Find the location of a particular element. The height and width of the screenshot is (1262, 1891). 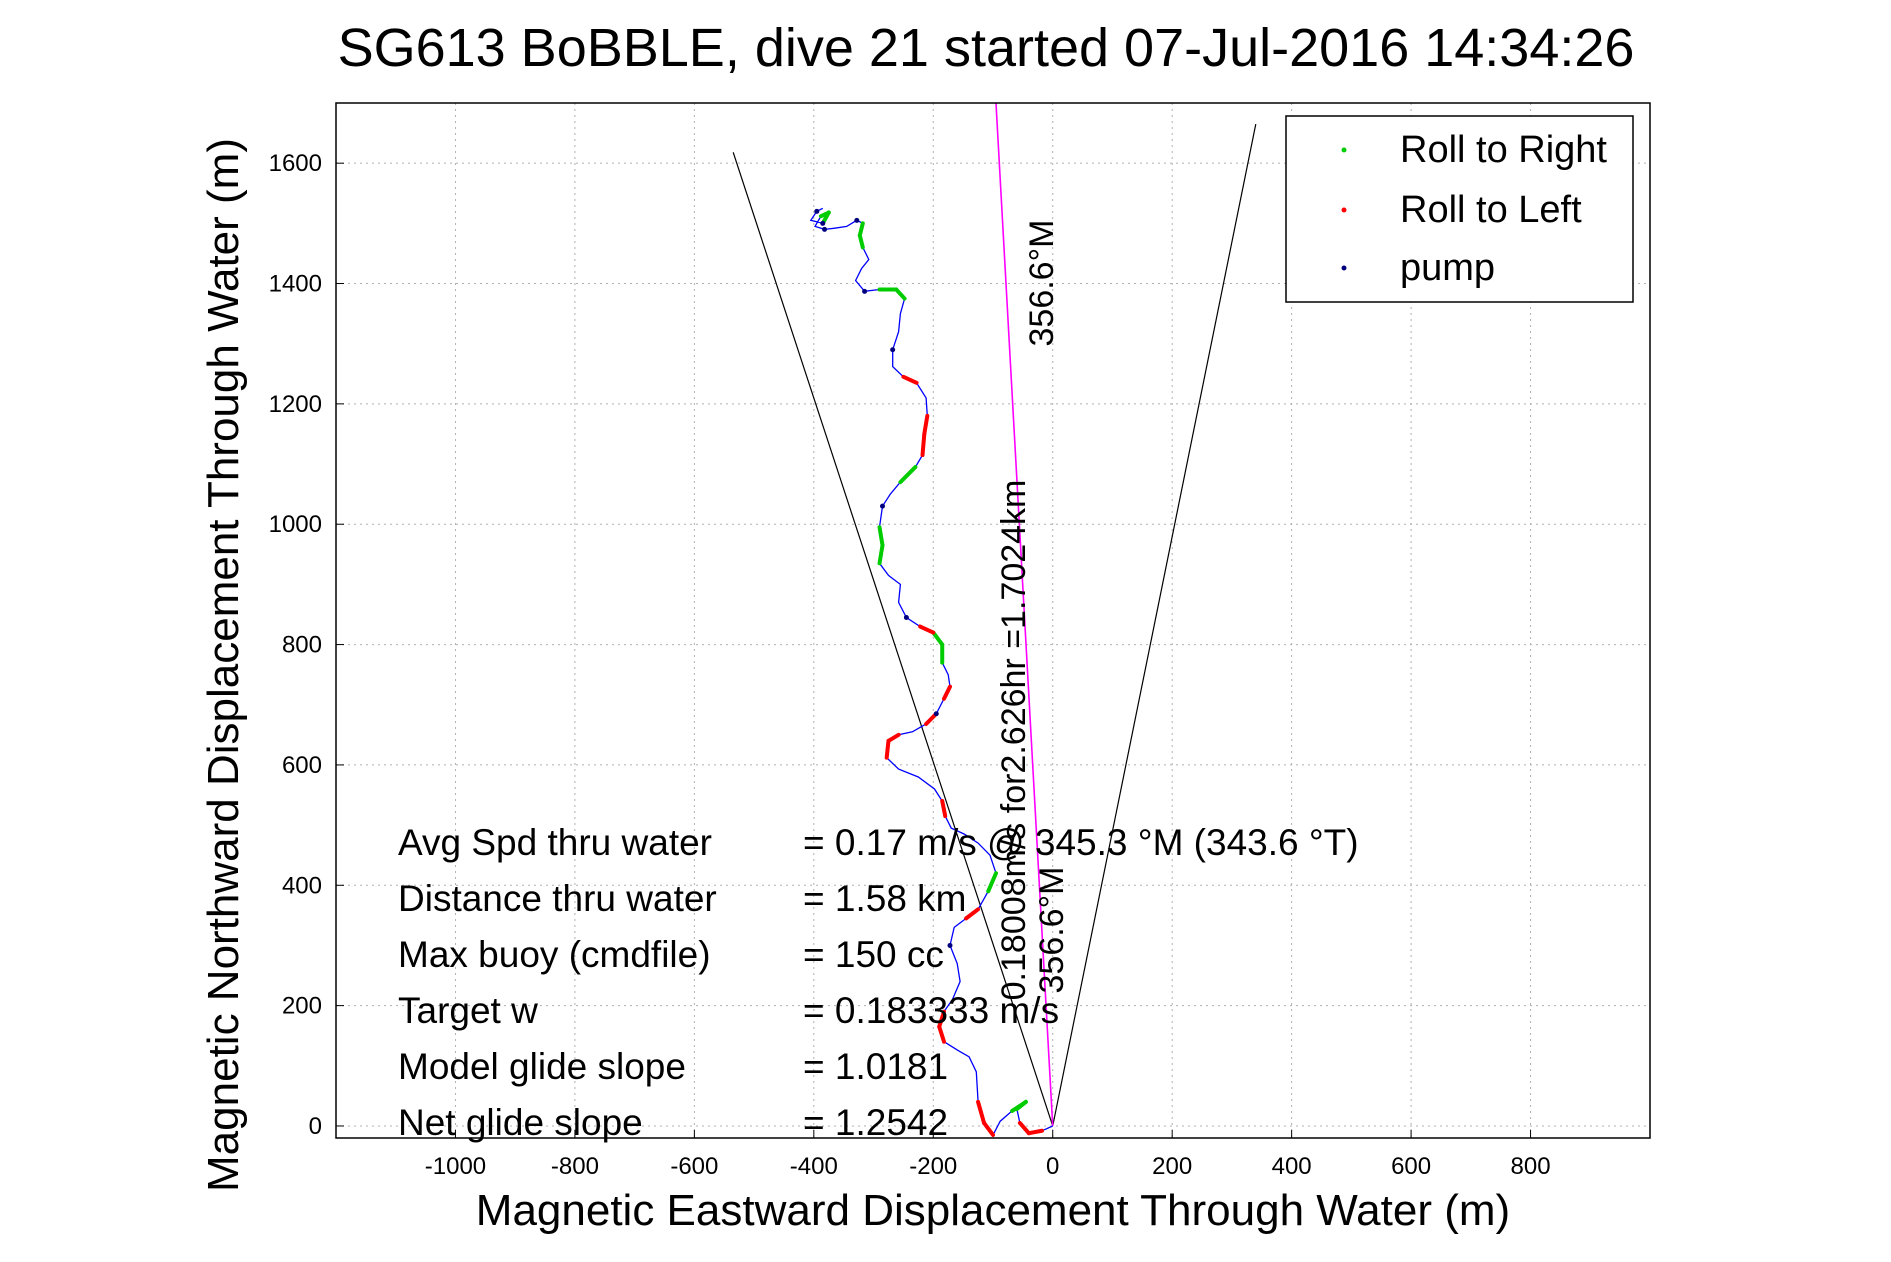

y-tick-label: 200 is located at coordinates (302, 1006).